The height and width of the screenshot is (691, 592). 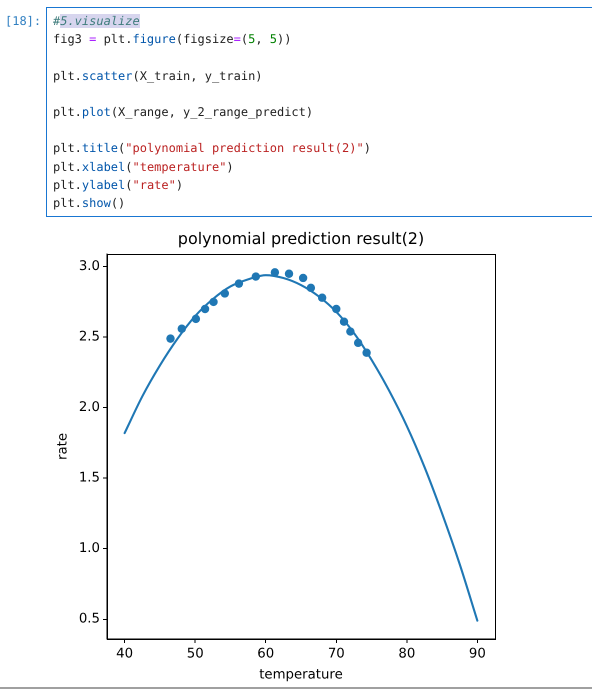 What do you see at coordinates (265, 654) in the screenshot?
I see `x-tick-label: 60` at bounding box center [265, 654].